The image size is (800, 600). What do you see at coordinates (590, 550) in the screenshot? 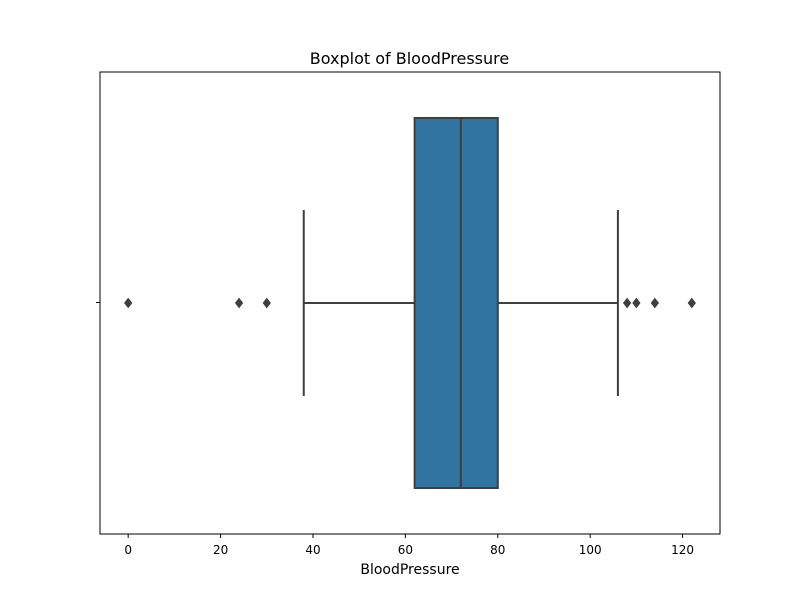
I see `x-tick-label: 100` at bounding box center [590, 550].